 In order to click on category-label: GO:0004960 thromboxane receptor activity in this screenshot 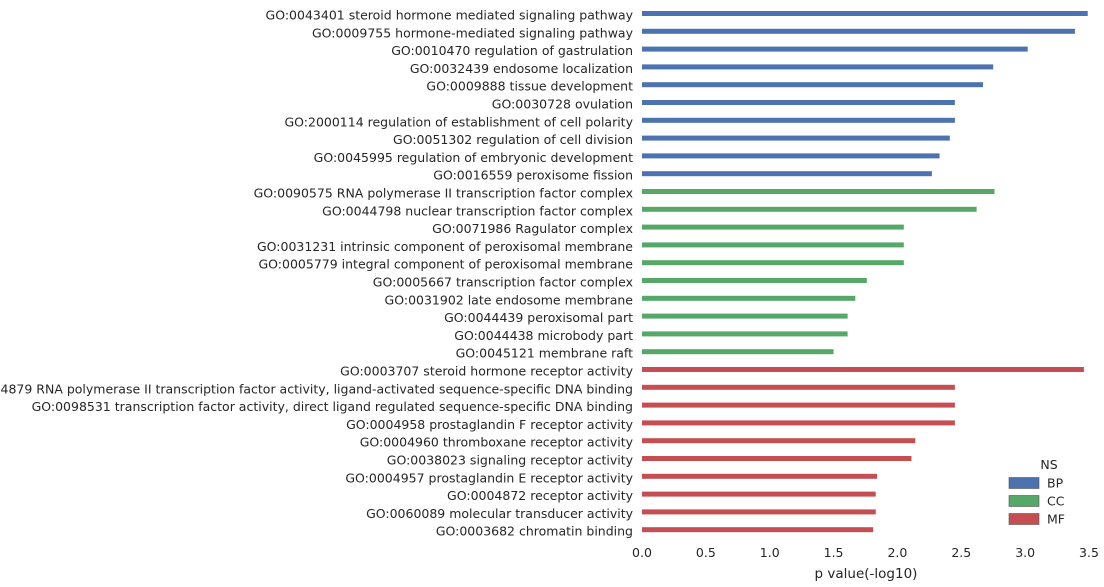, I will do `click(497, 442)`.